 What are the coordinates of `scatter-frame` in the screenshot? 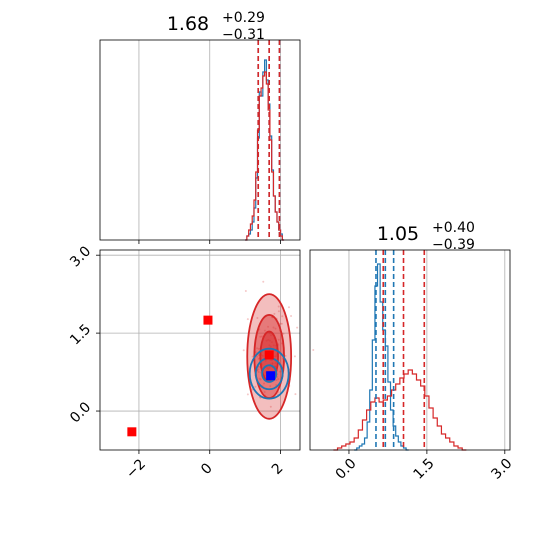 It's located at (200, 350).